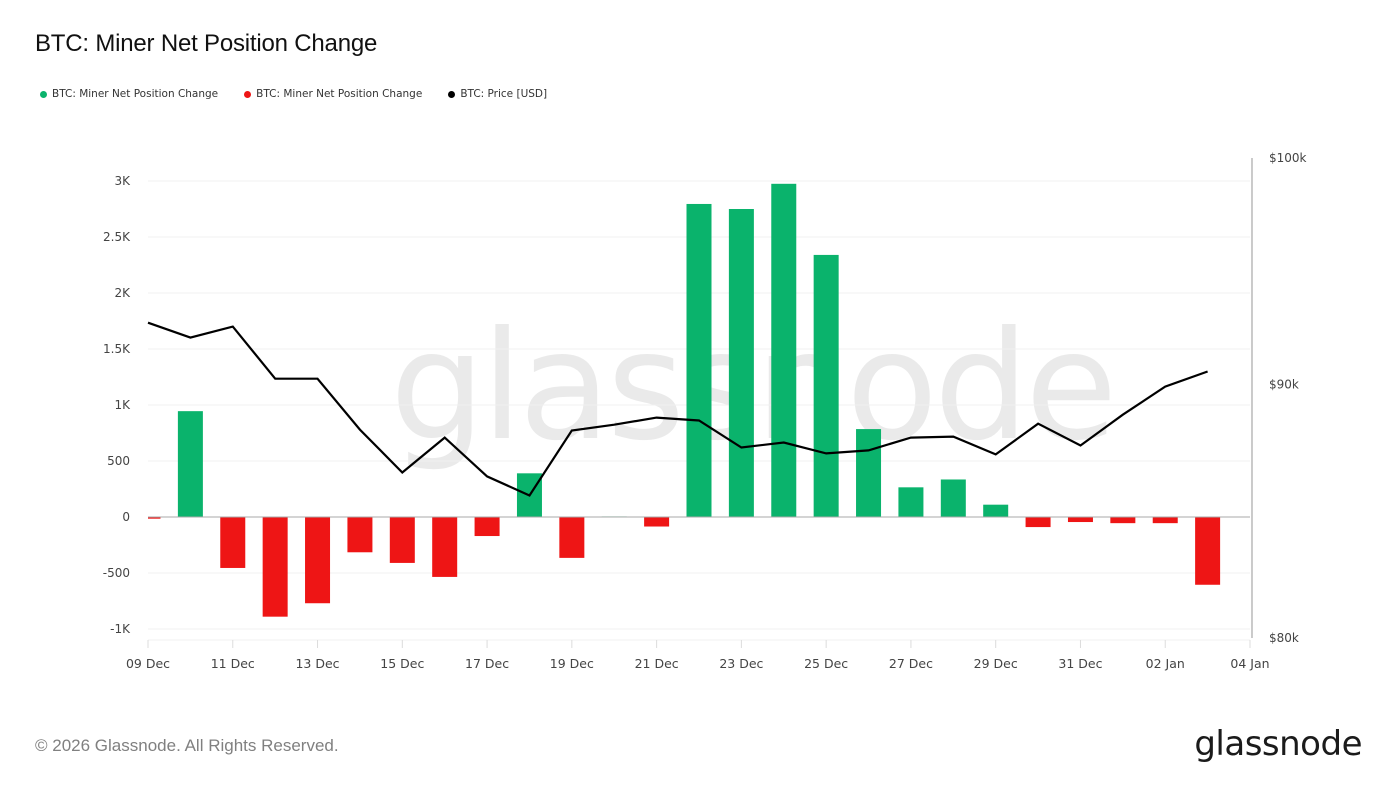 The image size is (1400, 787). I want to click on x-tick-label: 19 Dec, so click(572, 663).